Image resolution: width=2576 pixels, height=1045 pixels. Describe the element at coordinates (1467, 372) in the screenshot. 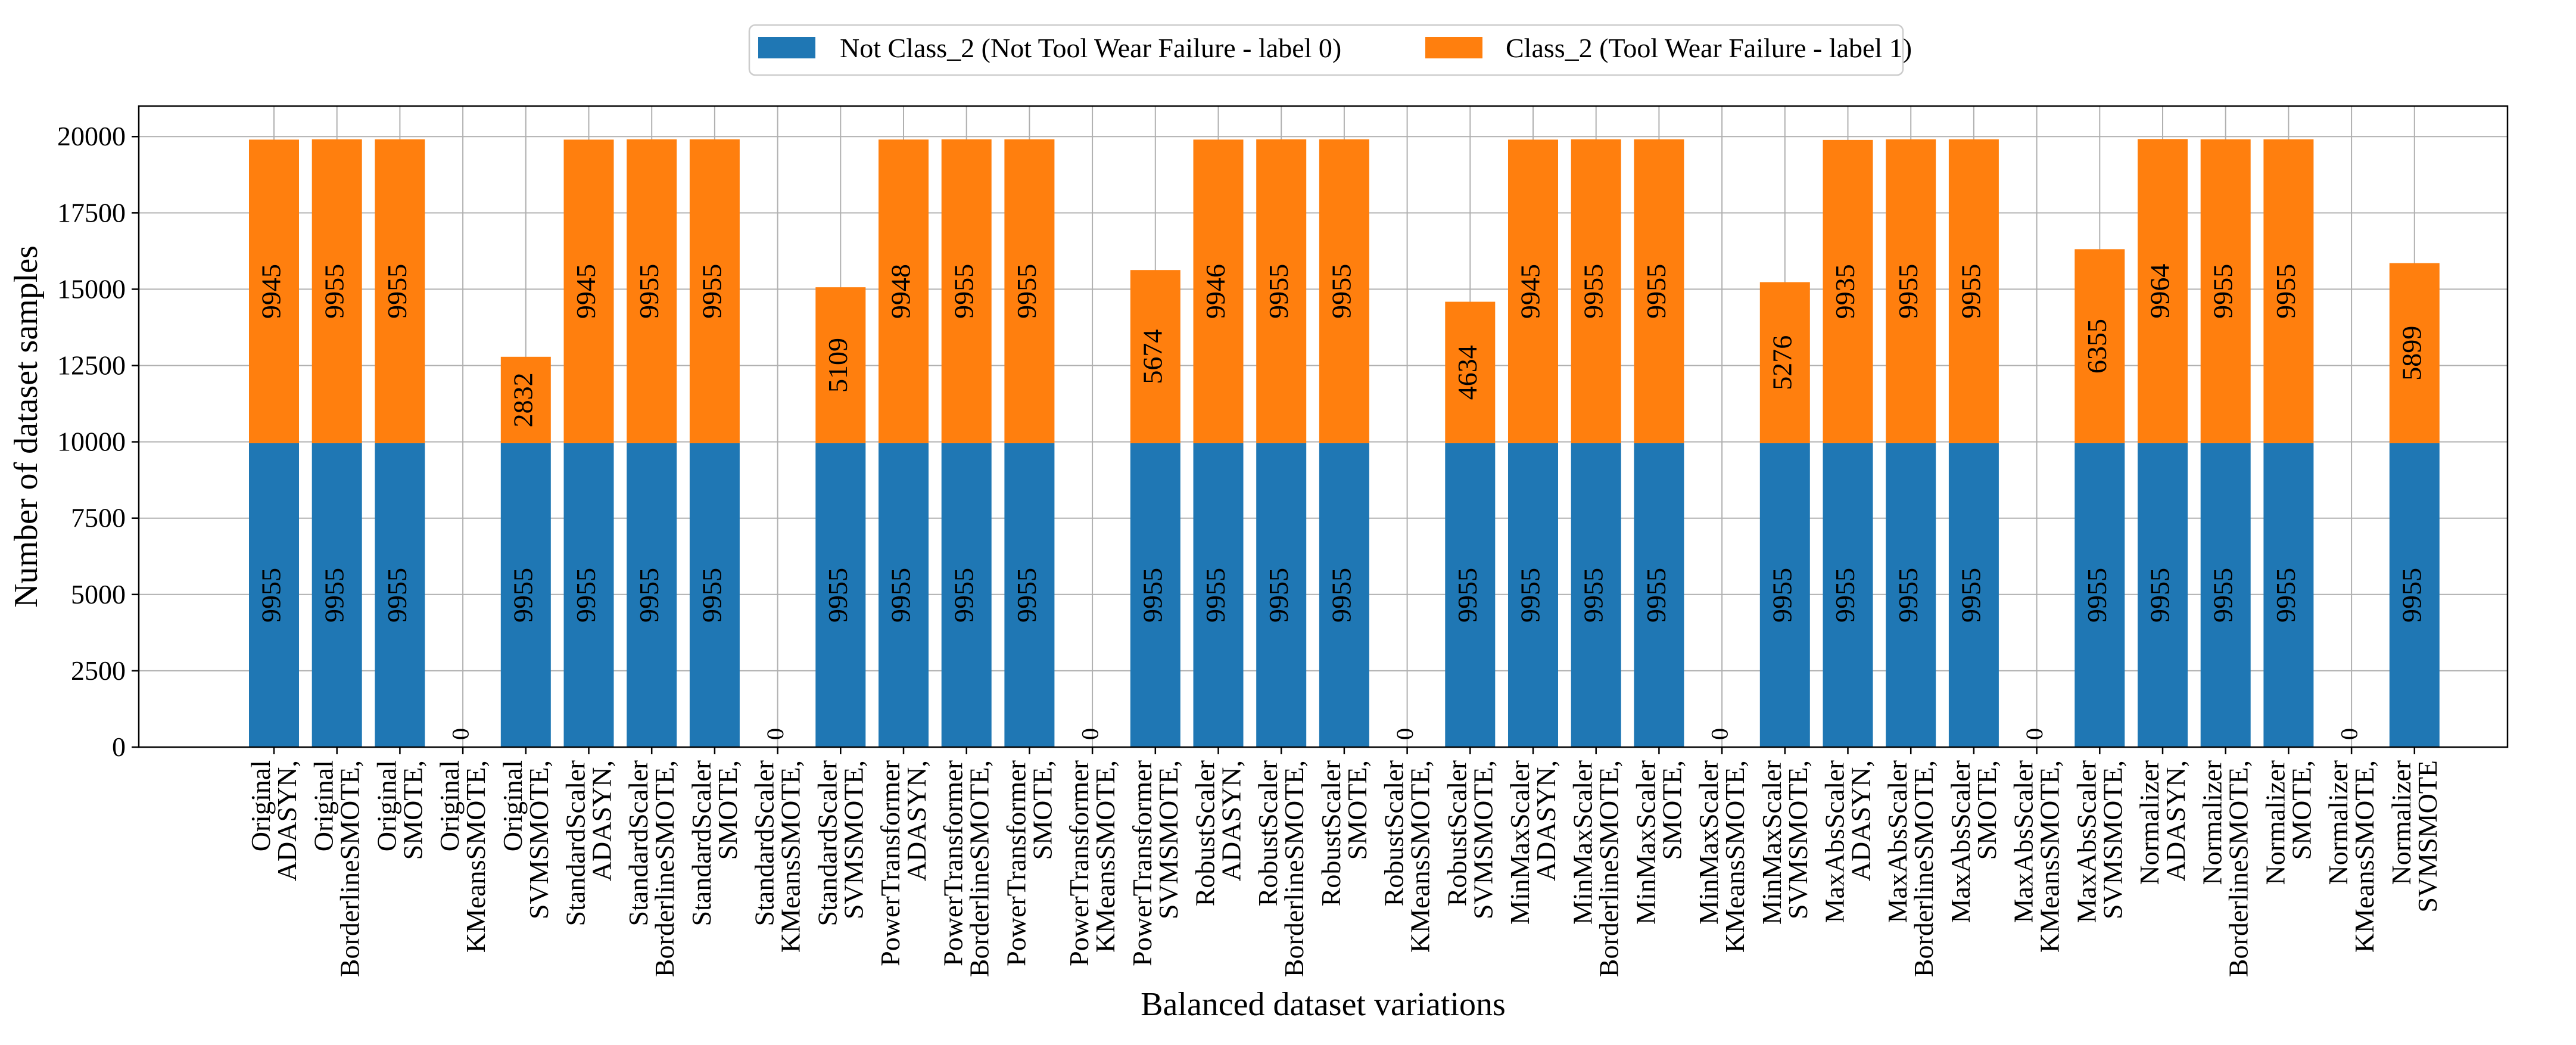

I see `bar-value-label: 4634` at that location.